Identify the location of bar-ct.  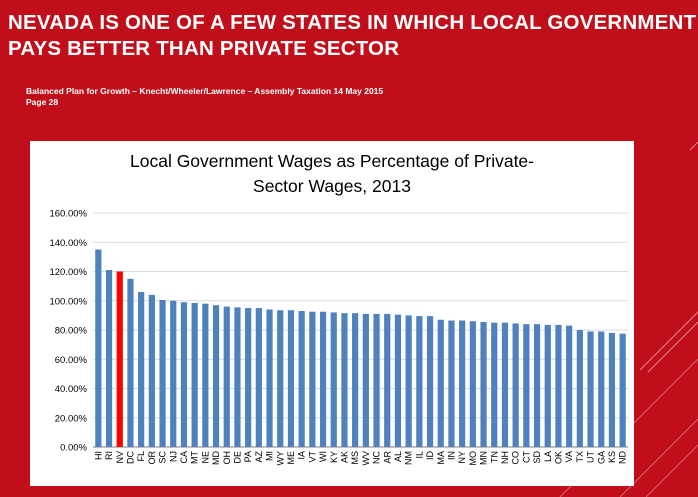
(526, 385).